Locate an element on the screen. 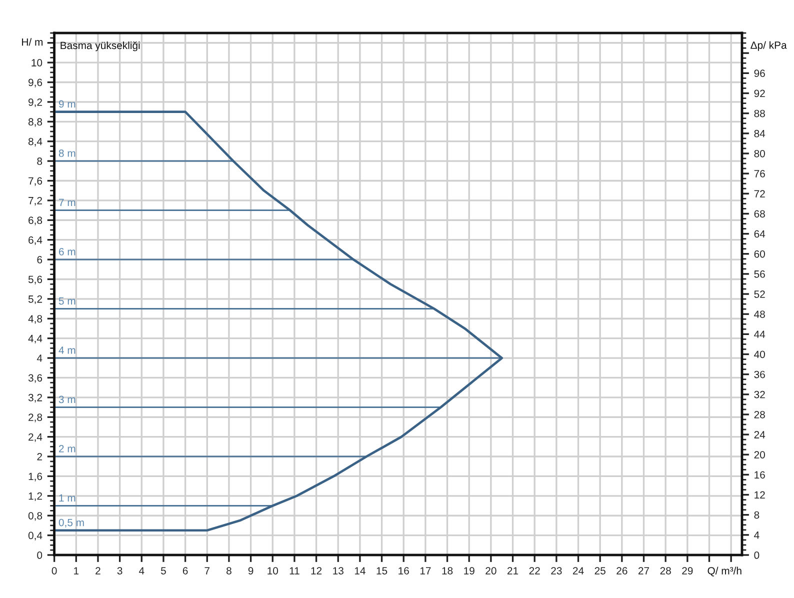  y-tick-label: 3,2 is located at coordinates (35, 398).